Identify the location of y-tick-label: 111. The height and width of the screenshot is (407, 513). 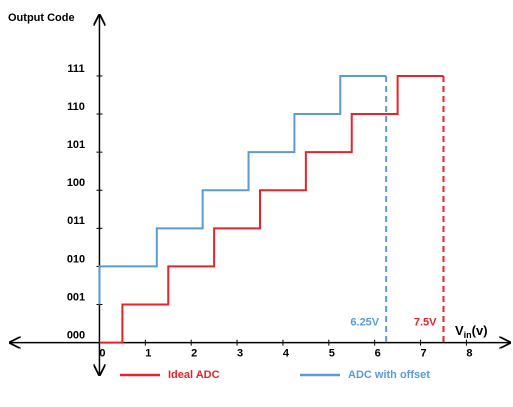
(75, 69).